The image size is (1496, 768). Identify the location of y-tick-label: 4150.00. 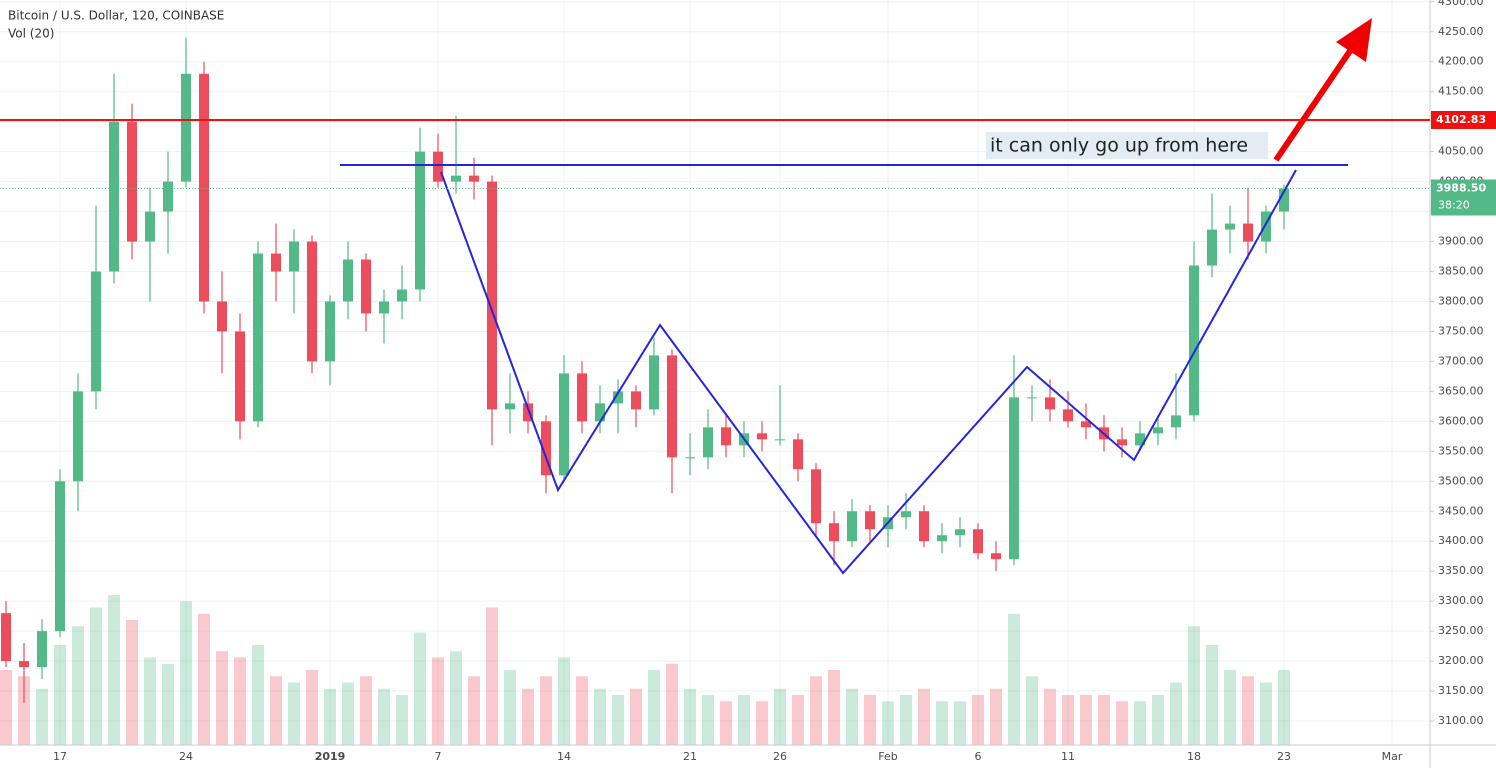
(1461, 91).